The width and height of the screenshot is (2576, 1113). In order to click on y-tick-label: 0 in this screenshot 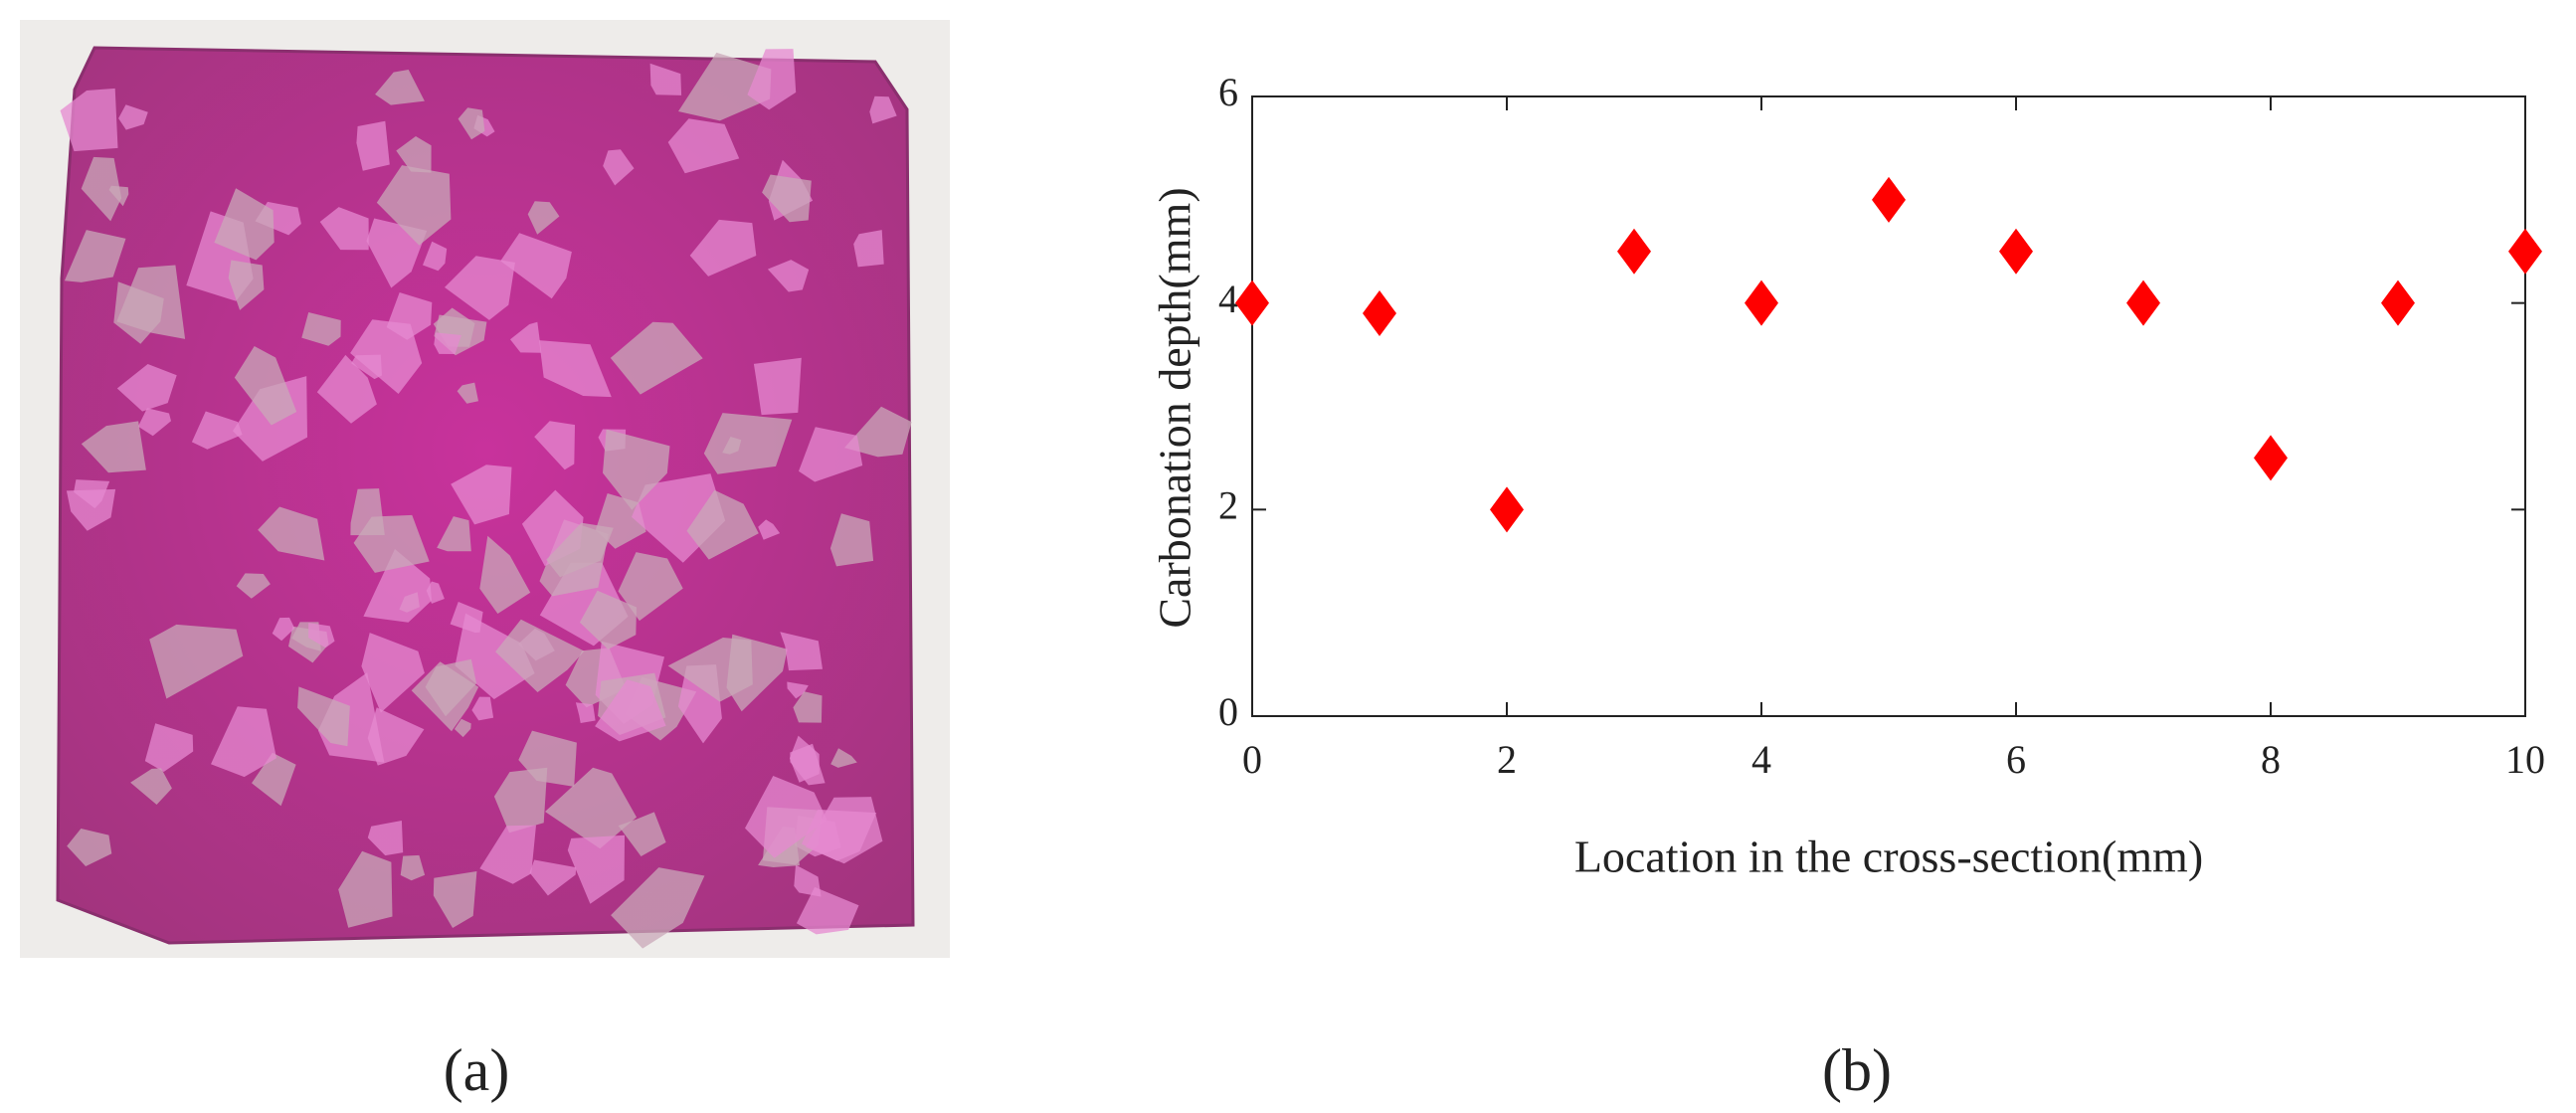, I will do `click(1228, 712)`.